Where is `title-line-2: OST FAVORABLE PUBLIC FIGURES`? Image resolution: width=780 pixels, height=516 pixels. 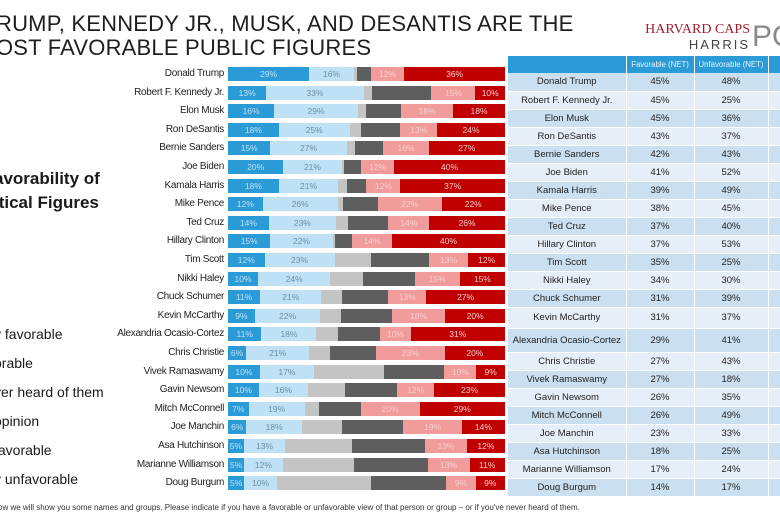 title-line-2: OST FAVORABLE PUBLIC FIGURES is located at coordinates (186, 47).